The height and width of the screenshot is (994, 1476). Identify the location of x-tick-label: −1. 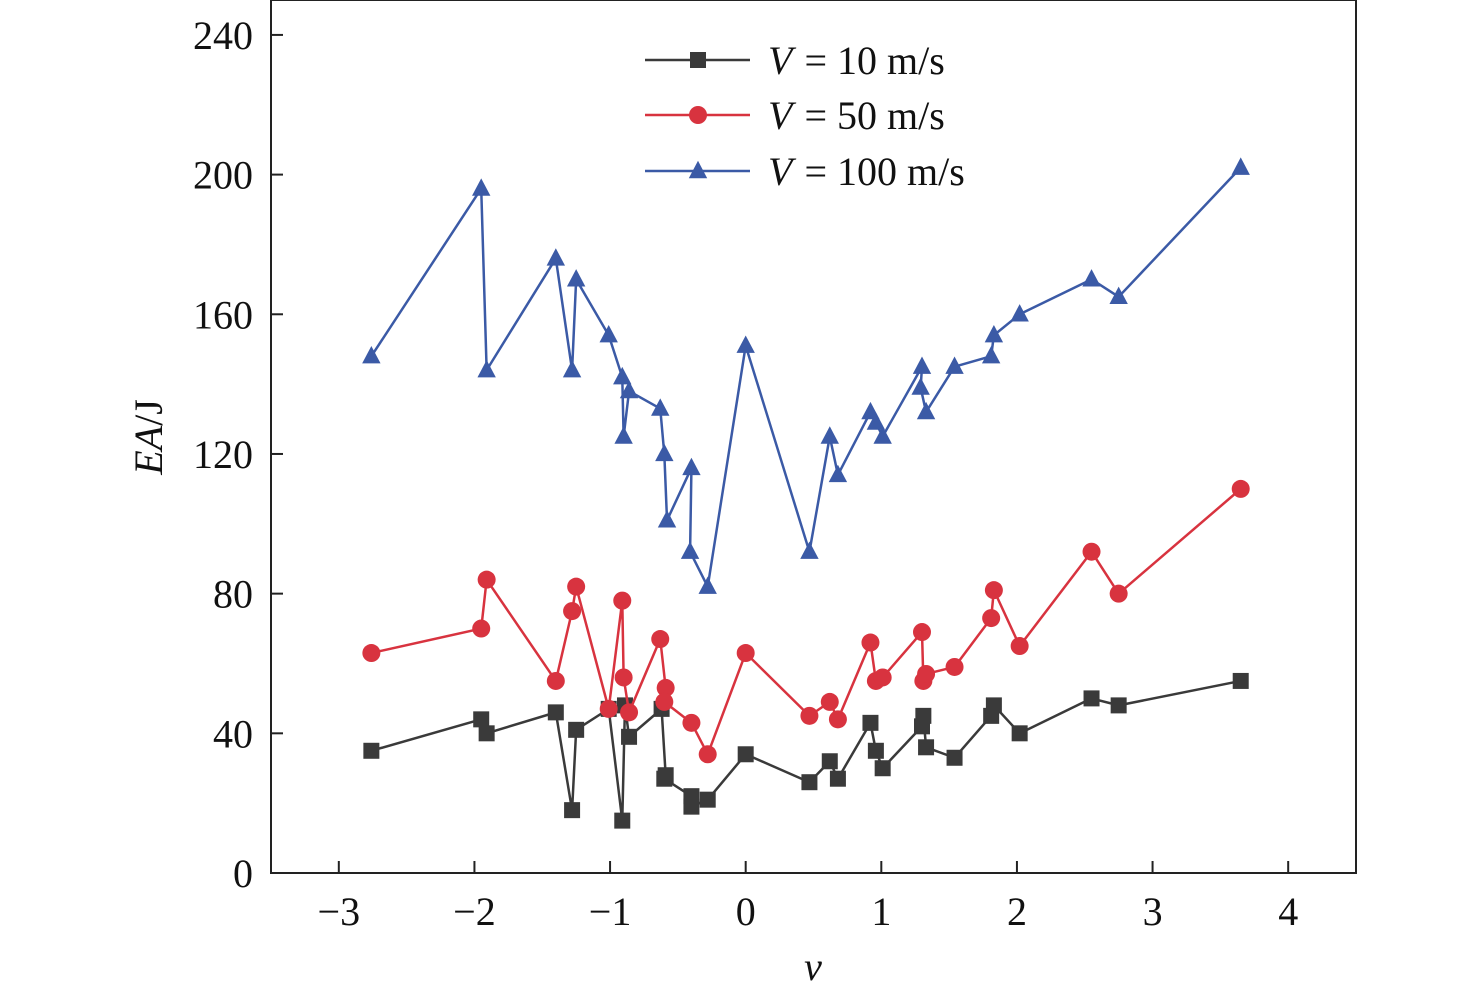
(610, 911).